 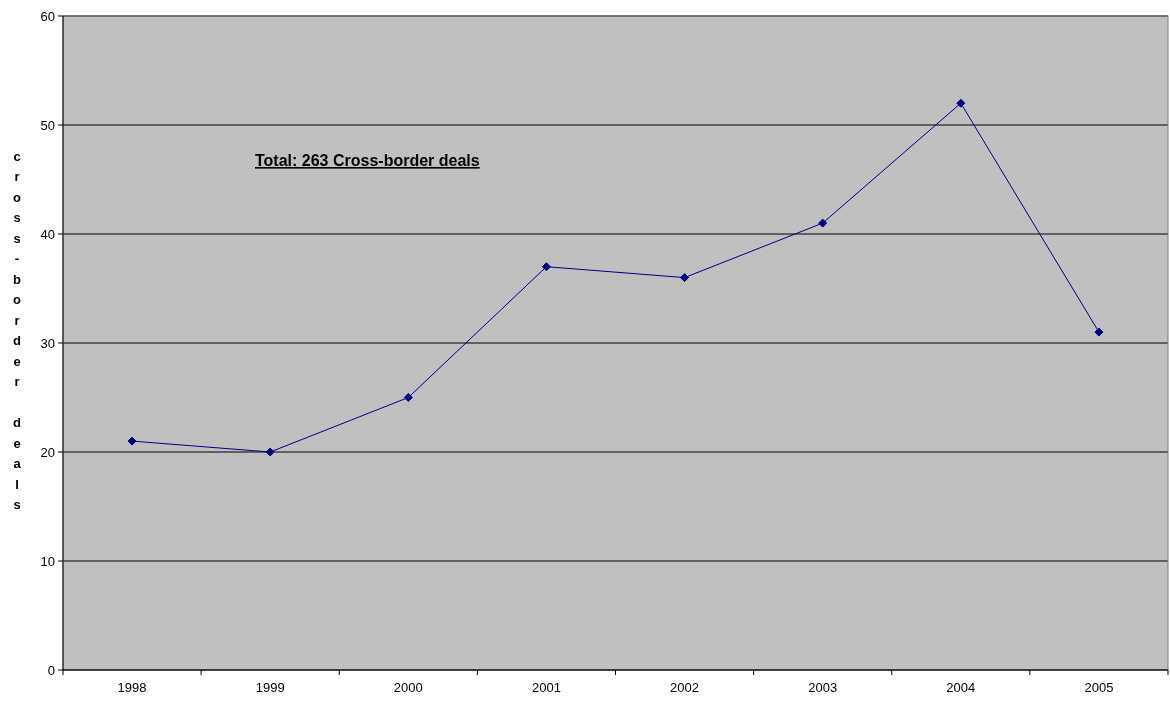 I want to click on x-tick-label: 2003, so click(x=823, y=687).